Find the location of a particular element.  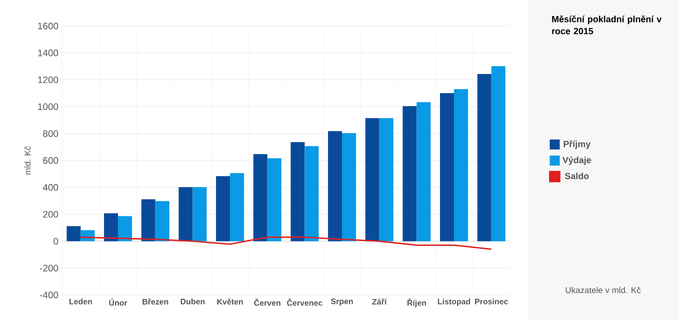

text: Měsíční pokladní plnění v roce 2015 is located at coordinates (607, 25).